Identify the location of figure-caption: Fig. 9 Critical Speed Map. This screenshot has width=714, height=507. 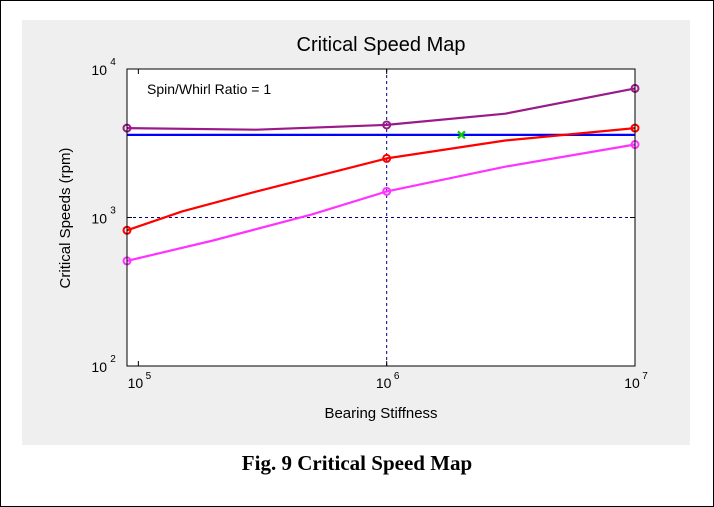
(357, 463).